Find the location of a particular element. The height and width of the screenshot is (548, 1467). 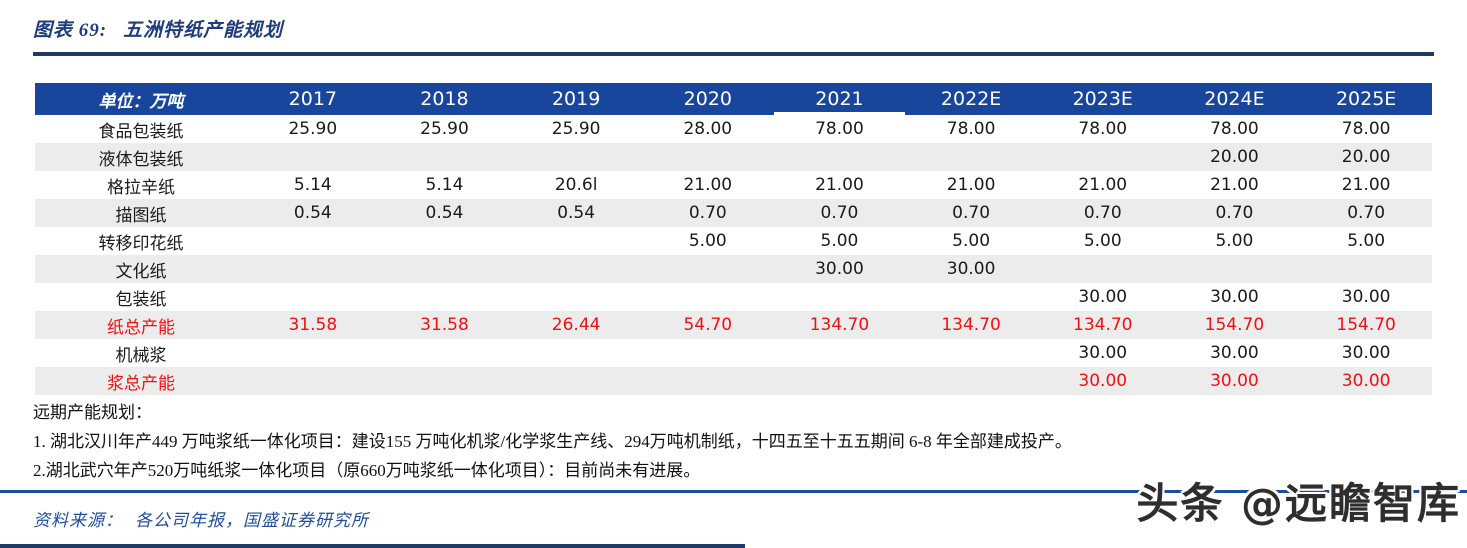

table-row-7: 包装纸 30.00 30.00 30.00 is located at coordinates (733, 297).